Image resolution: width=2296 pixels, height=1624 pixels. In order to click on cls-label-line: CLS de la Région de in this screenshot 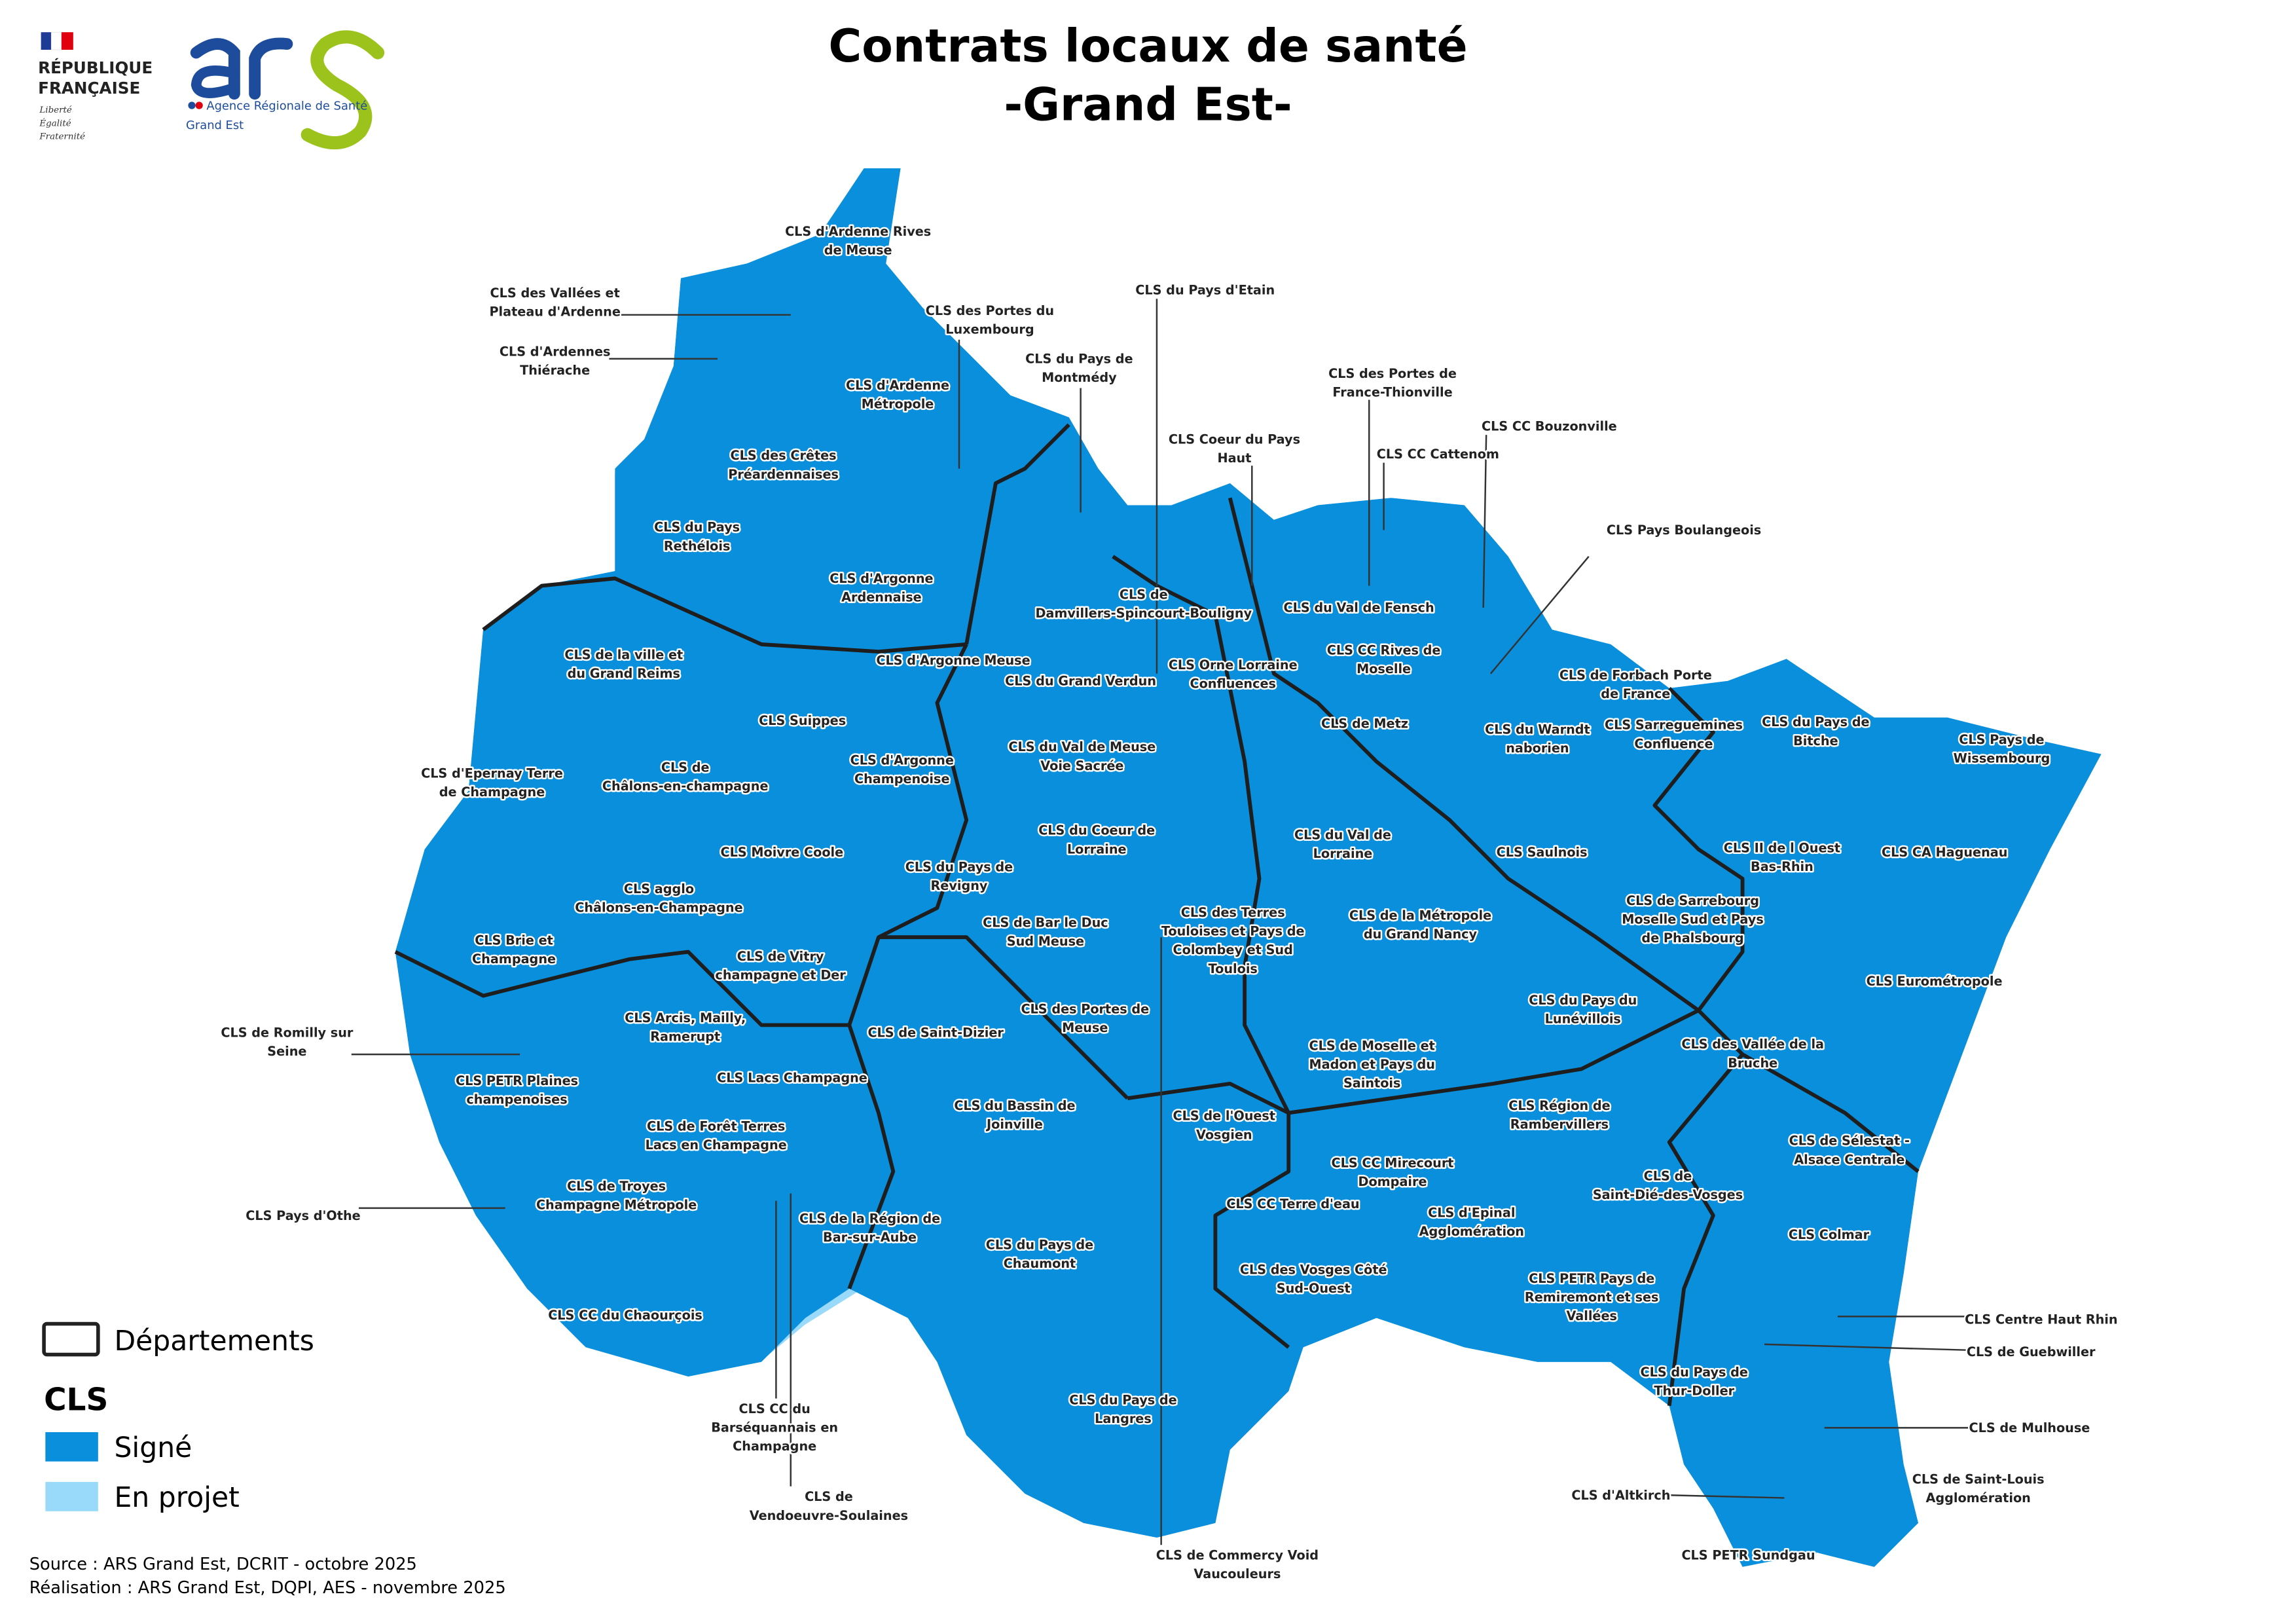, I will do `click(869, 1218)`.